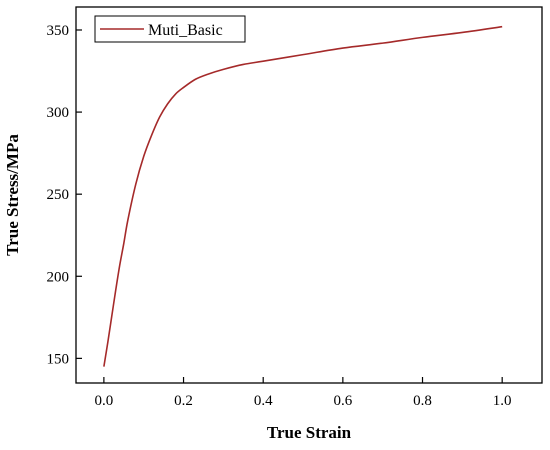  What do you see at coordinates (104, 401) in the screenshot?
I see `x-tick-label: 0.0` at bounding box center [104, 401].